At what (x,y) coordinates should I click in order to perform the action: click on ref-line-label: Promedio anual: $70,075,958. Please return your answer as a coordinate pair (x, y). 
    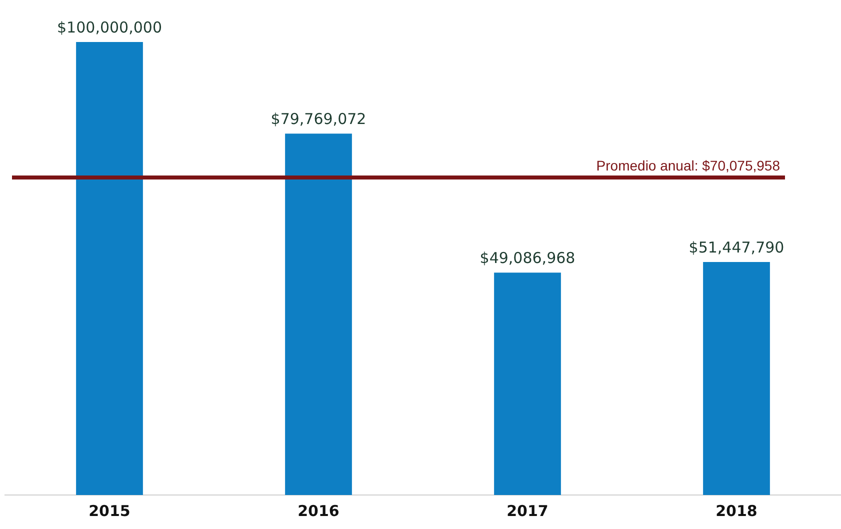
    Looking at the image, I should click on (688, 165).